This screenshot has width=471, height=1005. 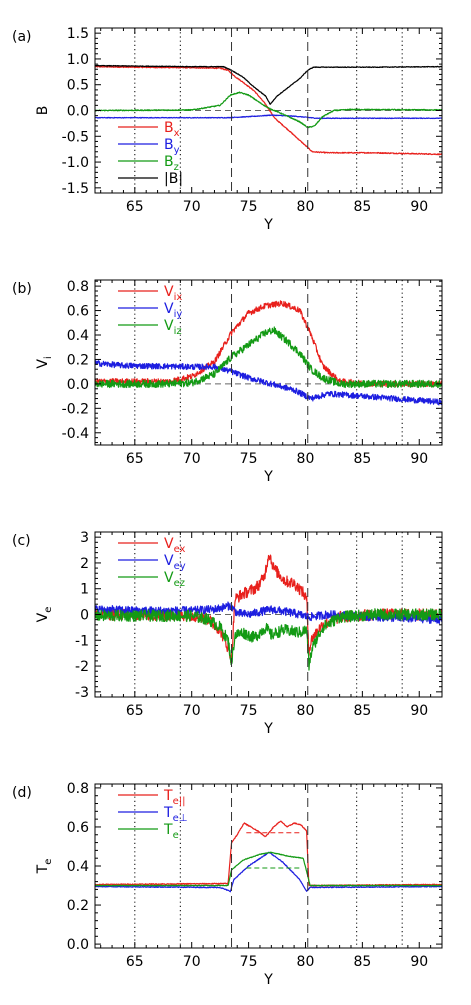 I want to click on legend-entry-sub: x, so click(x=177, y=133).